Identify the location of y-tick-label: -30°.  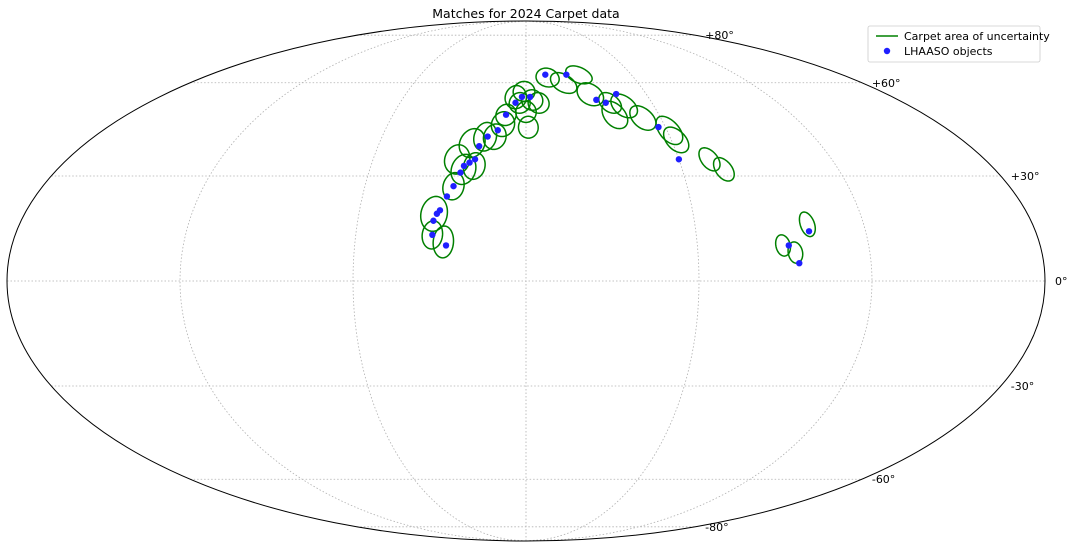
(1022, 386).